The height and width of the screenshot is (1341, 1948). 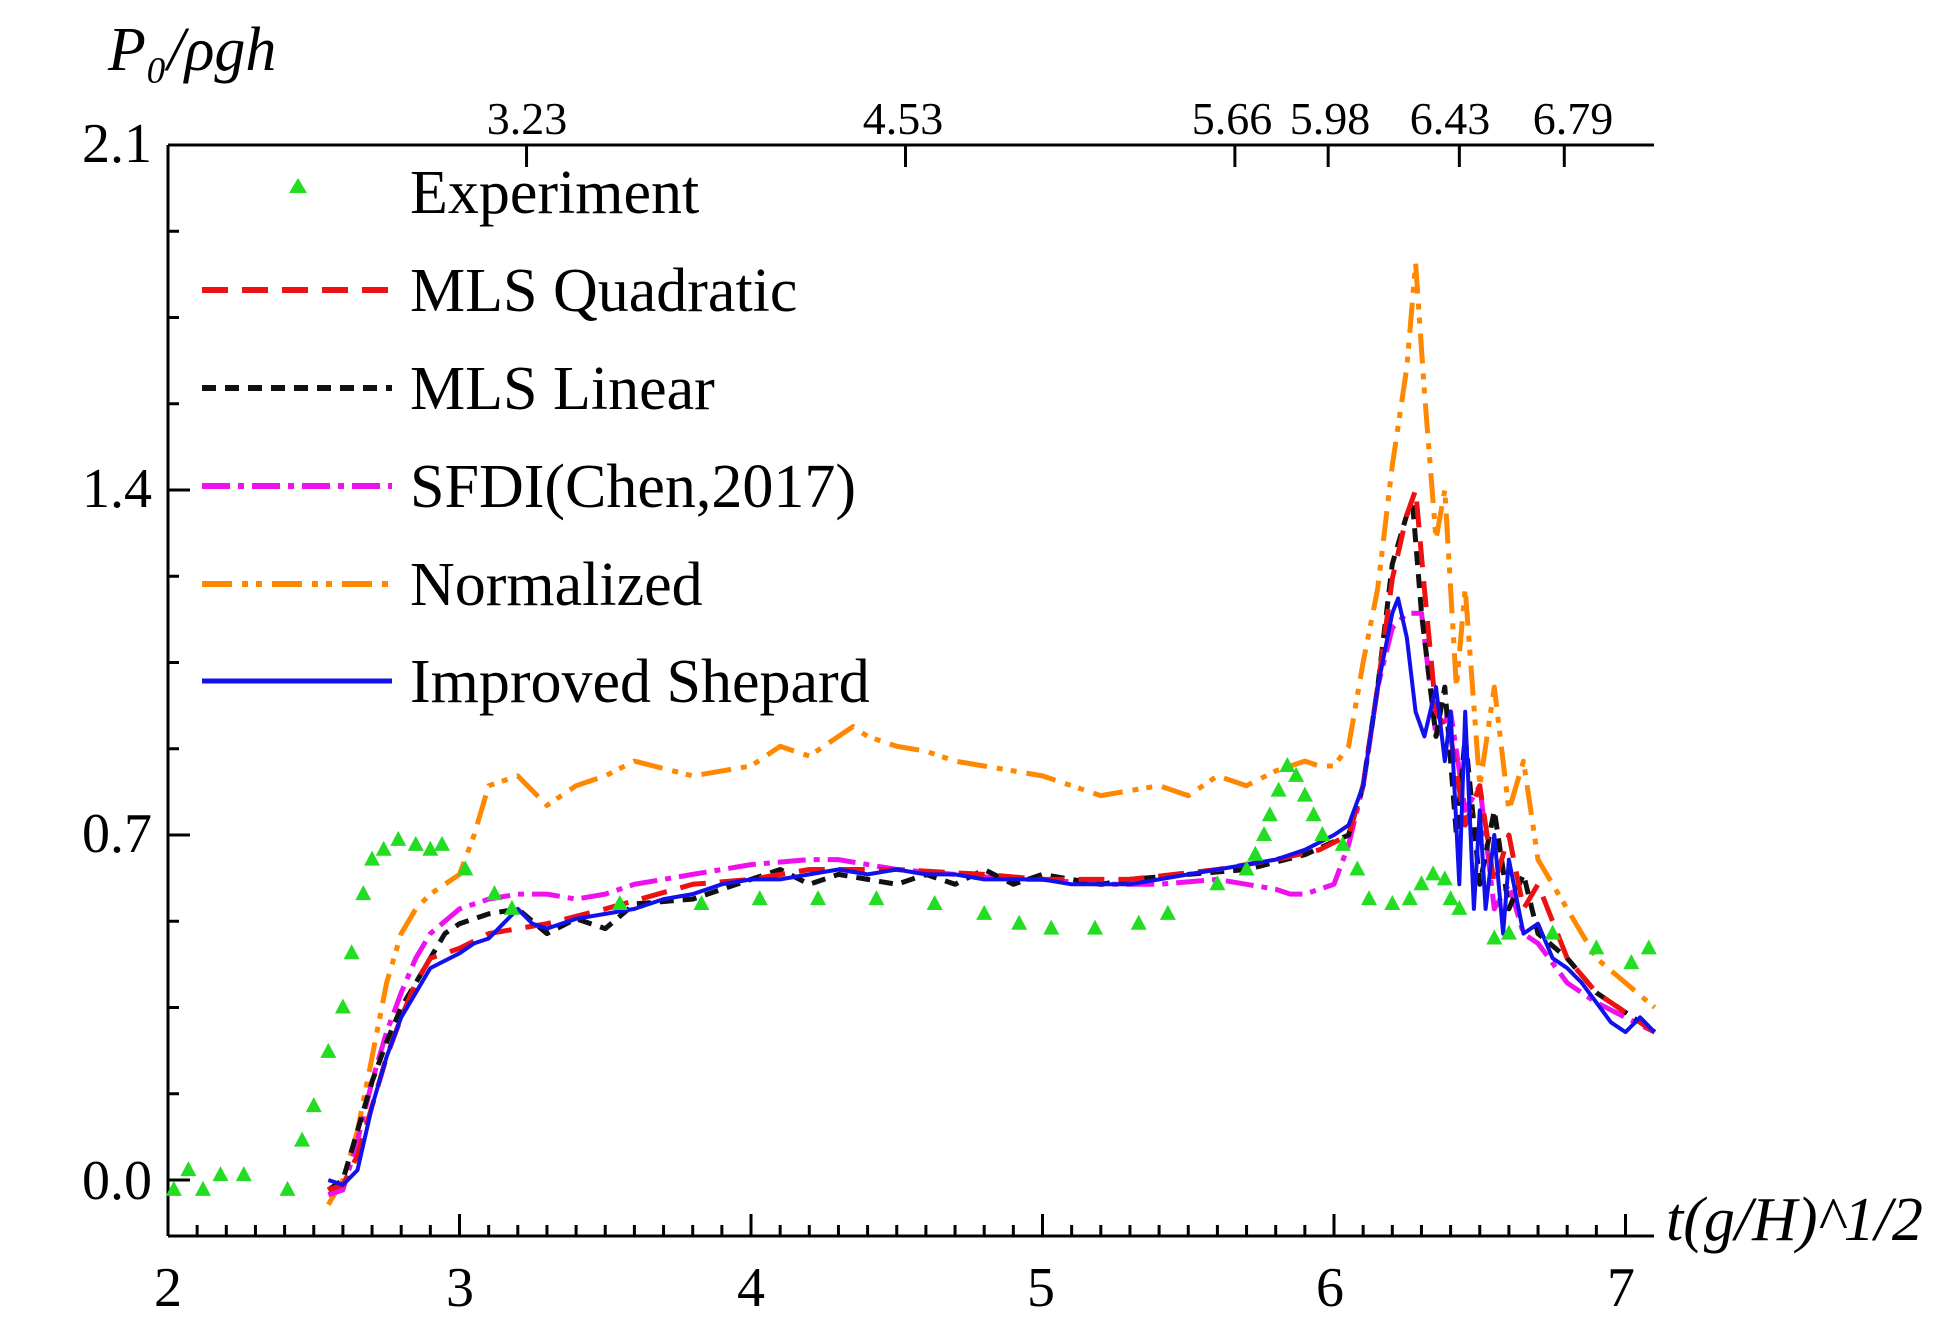 What do you see at coordinates (117, 144) in the screenshot?
I see `y-tick-label: 2.1` at bounding box center [117, 144].